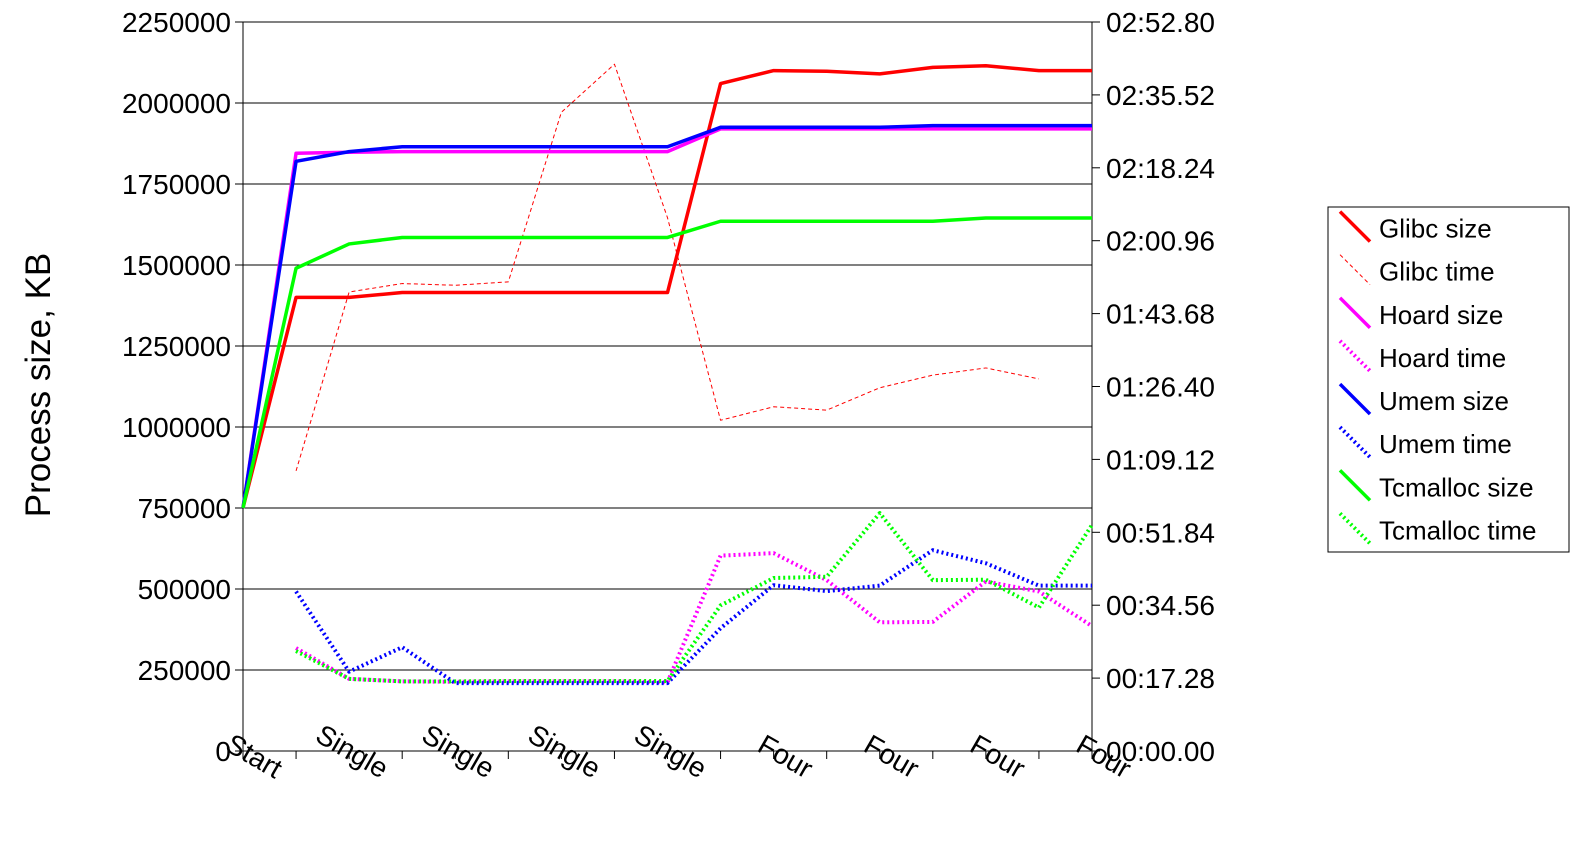  Describe the element at coordinates (176, 184) in the screenshot. I see `left-tick-label: 1750000` at that location.